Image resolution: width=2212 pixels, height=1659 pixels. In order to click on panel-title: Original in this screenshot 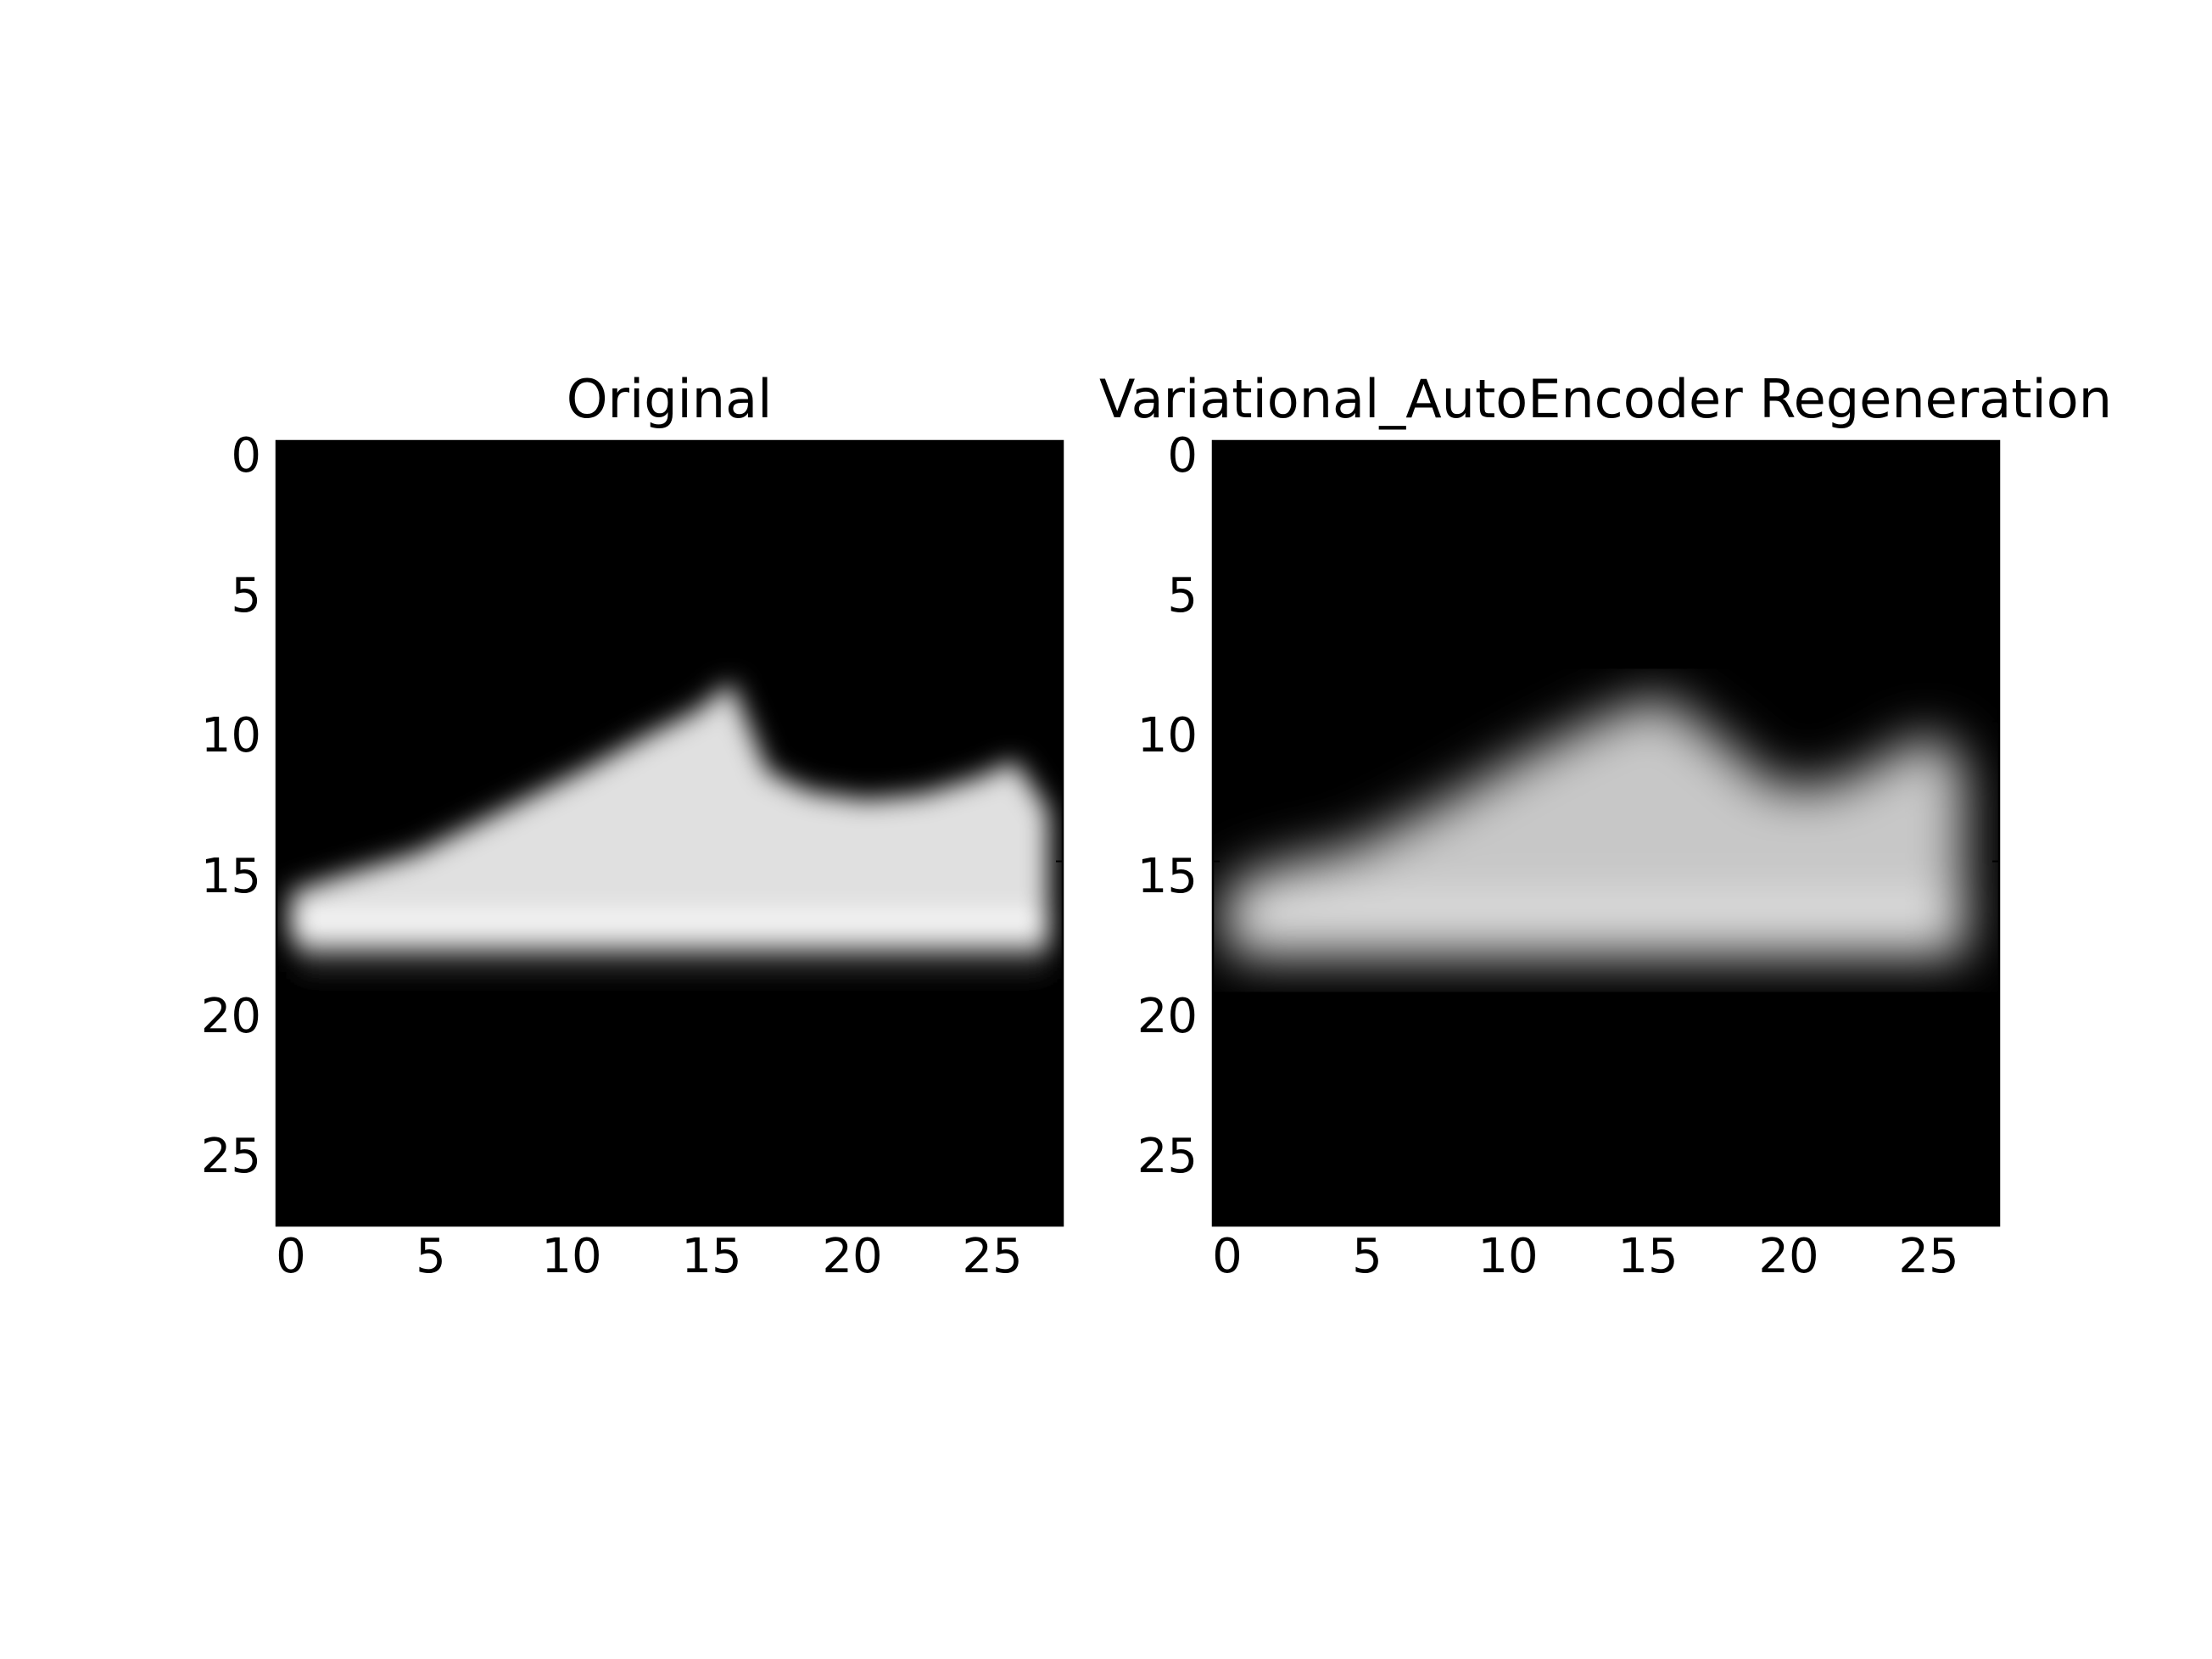, I will do `click(670, 399)`.